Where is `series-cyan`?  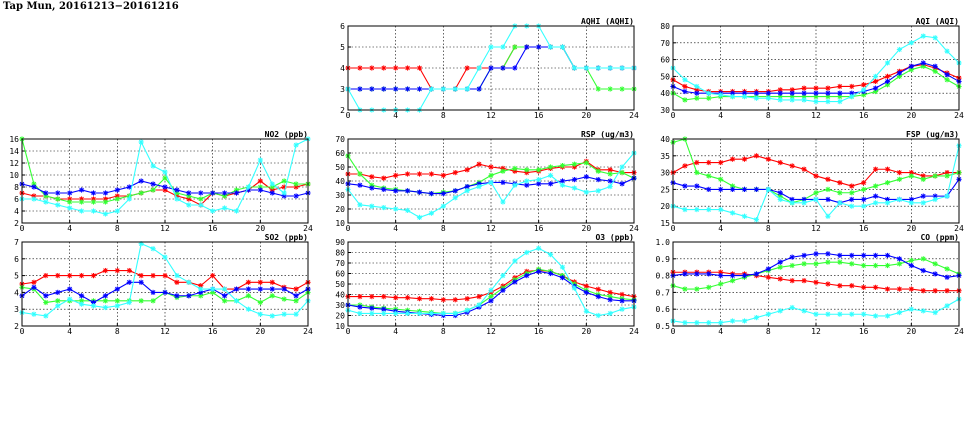
series-cyan is located at coordinates (165, 280).